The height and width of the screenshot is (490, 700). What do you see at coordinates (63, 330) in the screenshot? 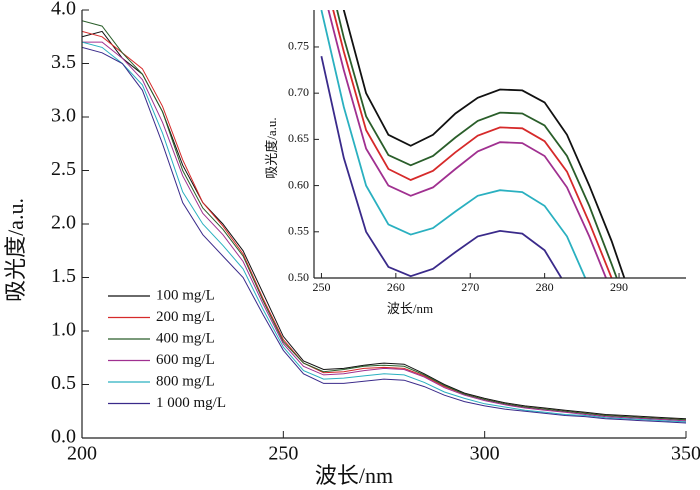
I see `y-tick-label: 1.0` at bounding box center [63, 330].